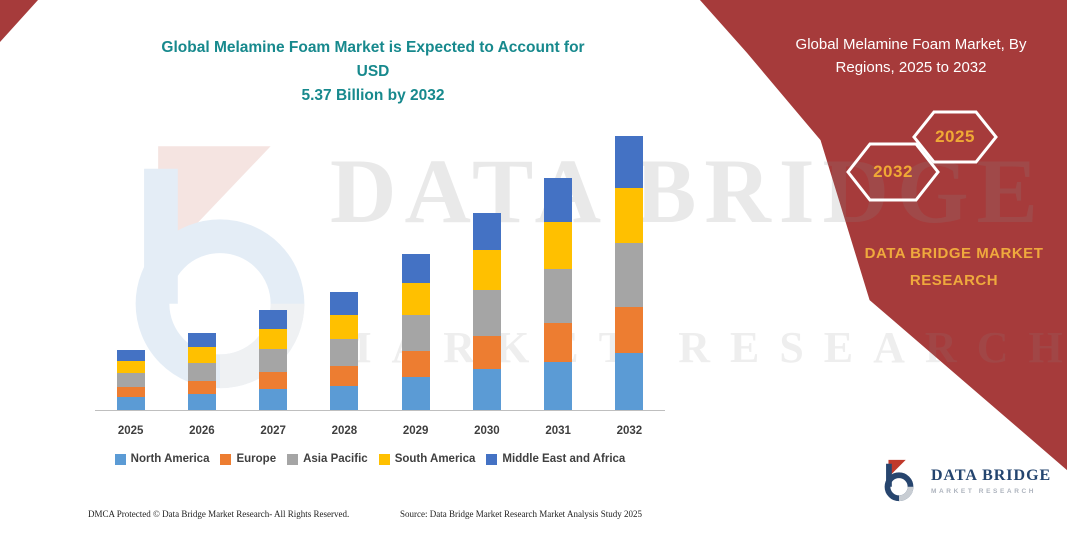 The width and height of the screenshot is (1067, 533). What do you see at coordinates (19, 21) in the screenshot?
I see `corner-accent-shape` at bounding box center [19, 21].